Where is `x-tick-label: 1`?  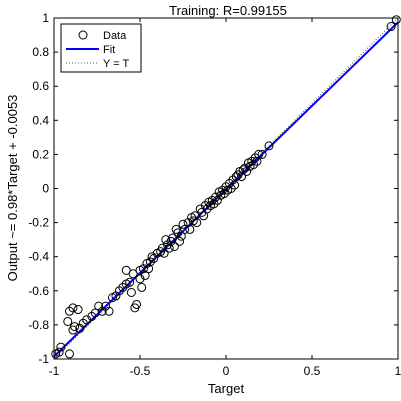
x-tick-label: 1 is located at coordinates (398, 371).